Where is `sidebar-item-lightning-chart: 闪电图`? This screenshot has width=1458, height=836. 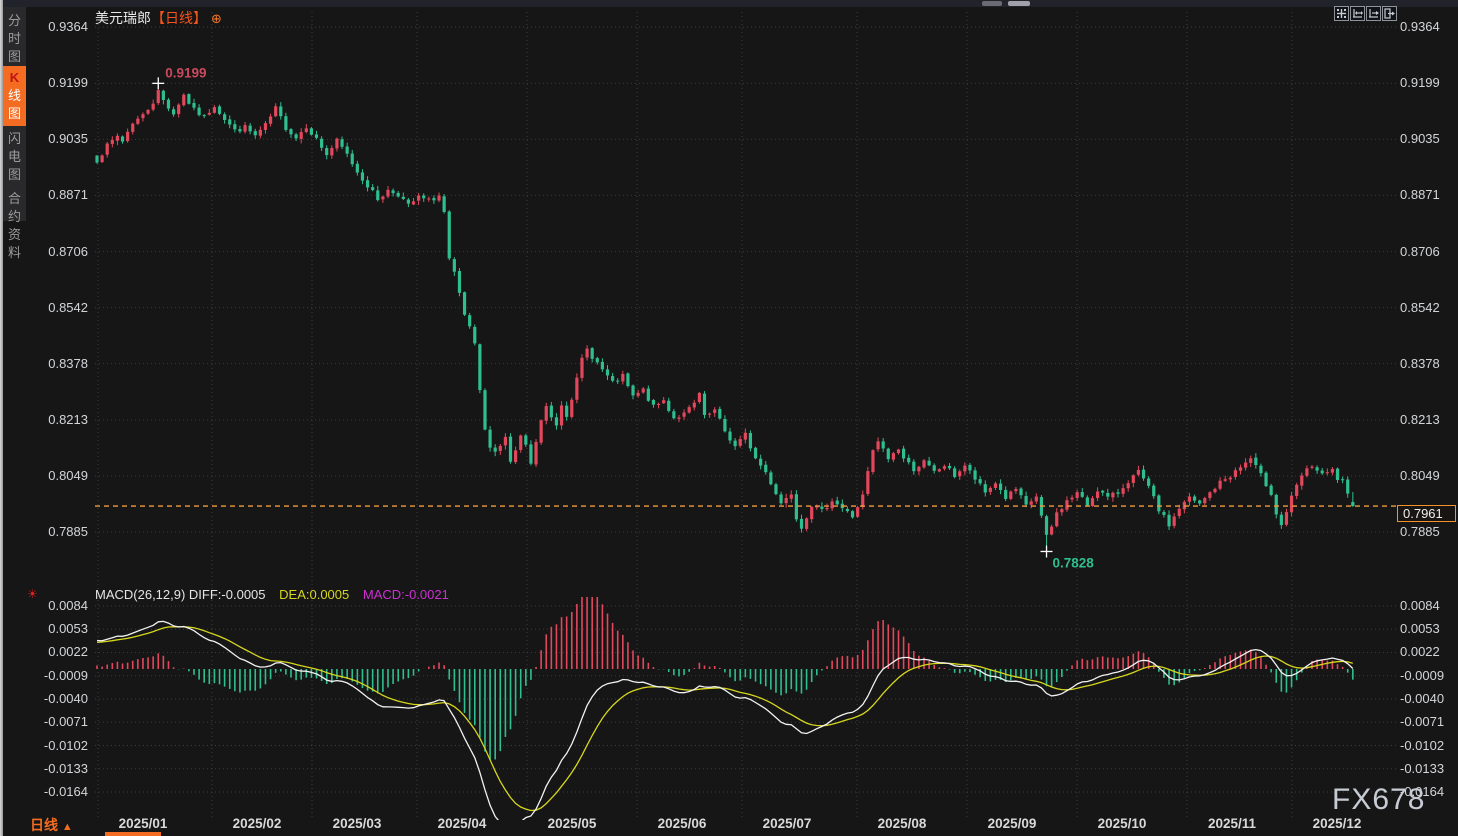 sidebar-item-lightning-chart: 闪电图 is located at coordinates (14, 156).